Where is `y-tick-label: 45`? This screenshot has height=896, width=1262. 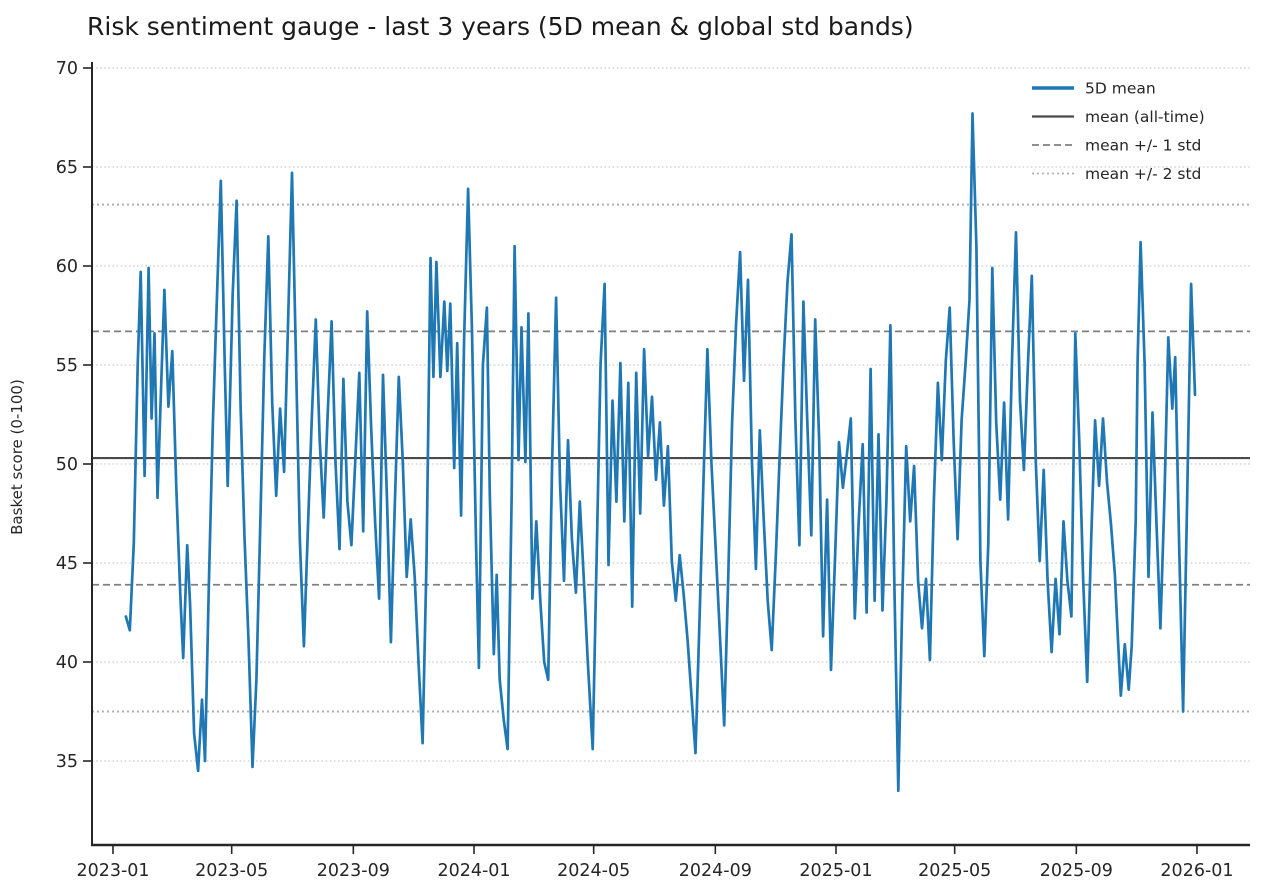 y-tick-label: 45 is located at coordinates (67, 564).